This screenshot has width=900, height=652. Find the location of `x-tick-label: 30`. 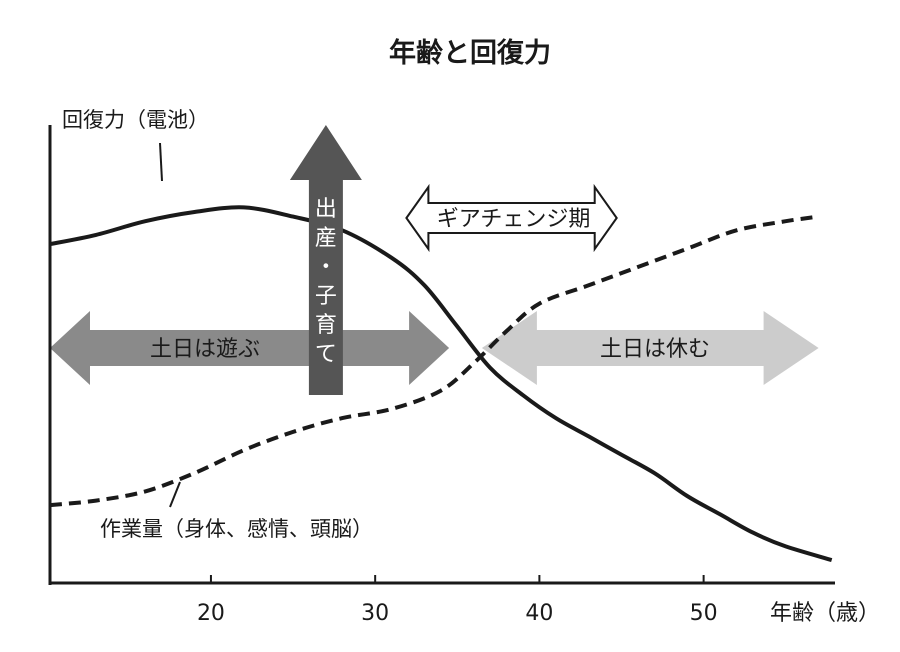

x-tick-label: 30 is located at coordinates (375, 613).